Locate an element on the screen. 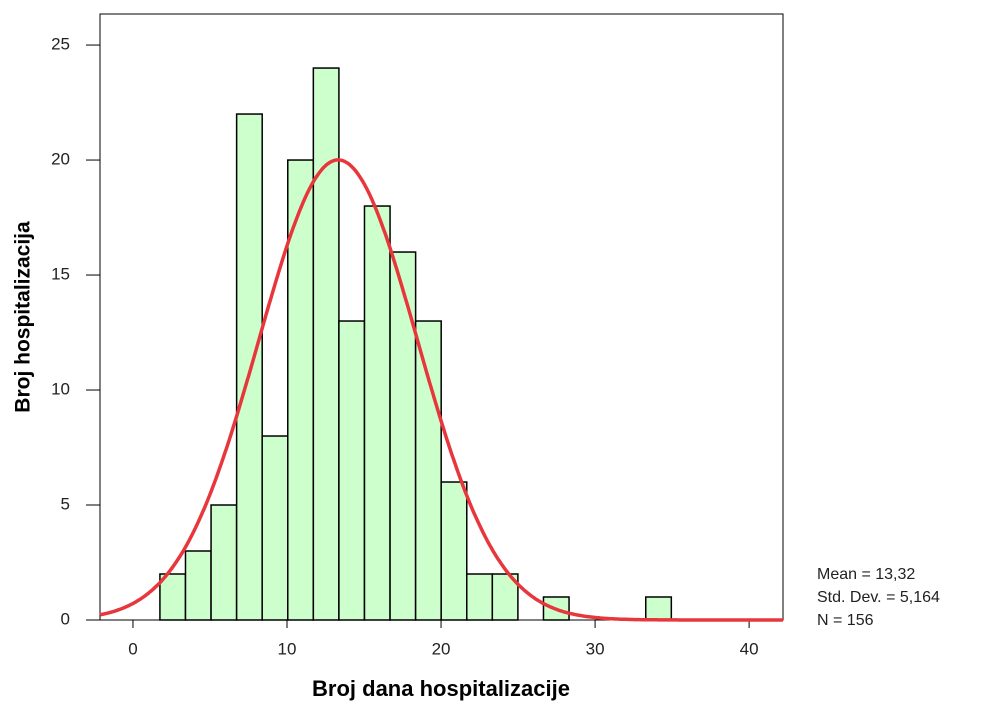  x-tick-label: 20 is located at coordinates (441, 648).